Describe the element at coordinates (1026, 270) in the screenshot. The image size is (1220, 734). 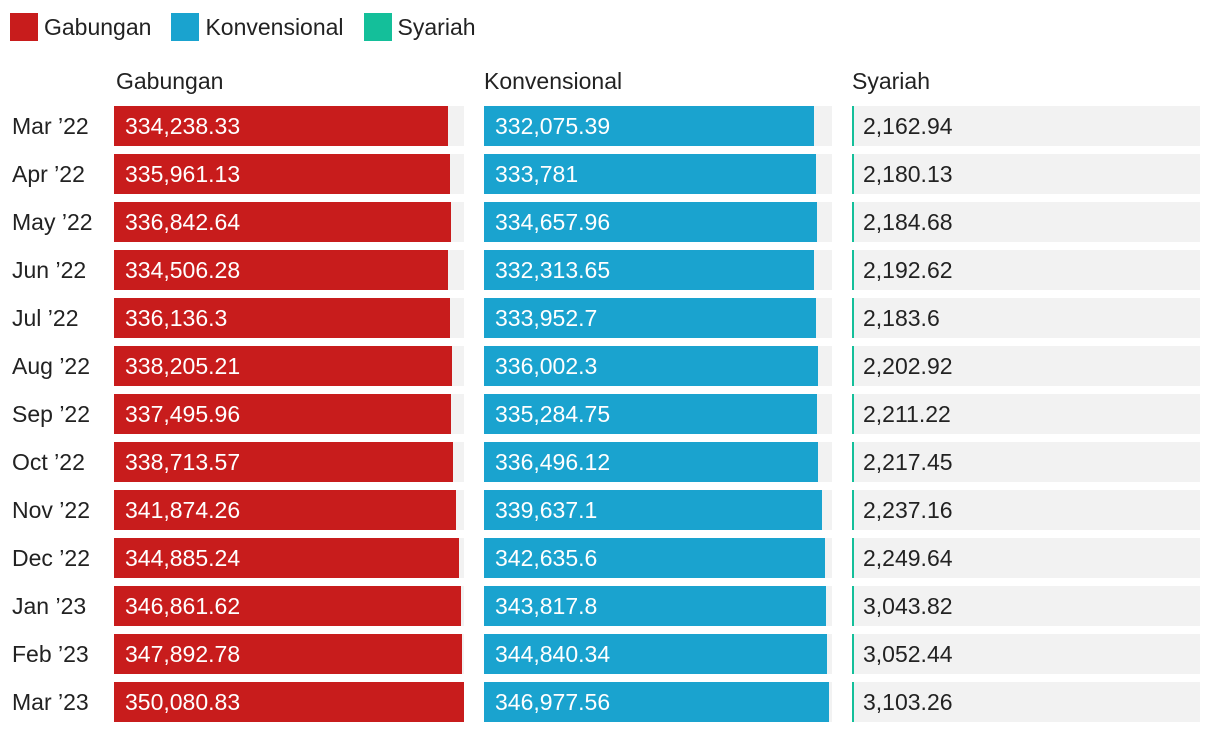
I see `bar-track-syariah: 2,192.62` at that location.